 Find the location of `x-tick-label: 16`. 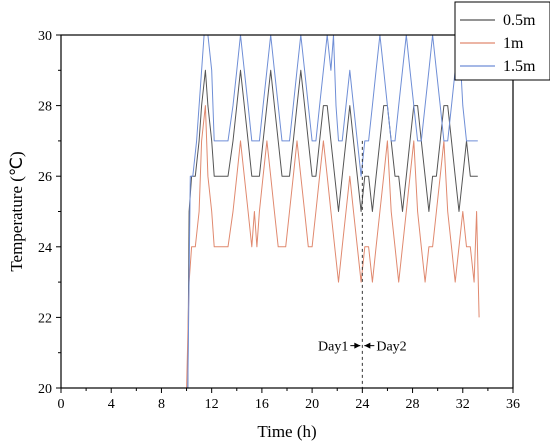

x-tick-label: 16 is located at coordinates (262, 404).